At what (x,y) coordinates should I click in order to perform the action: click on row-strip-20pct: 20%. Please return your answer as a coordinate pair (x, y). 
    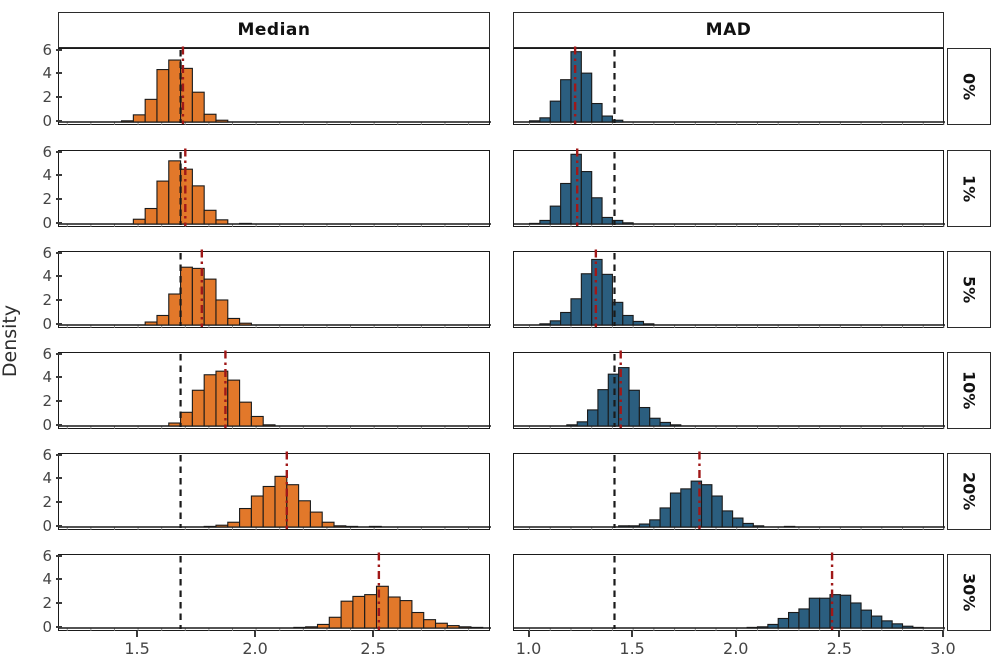
    Looking at the image, I should click on (969, 491).